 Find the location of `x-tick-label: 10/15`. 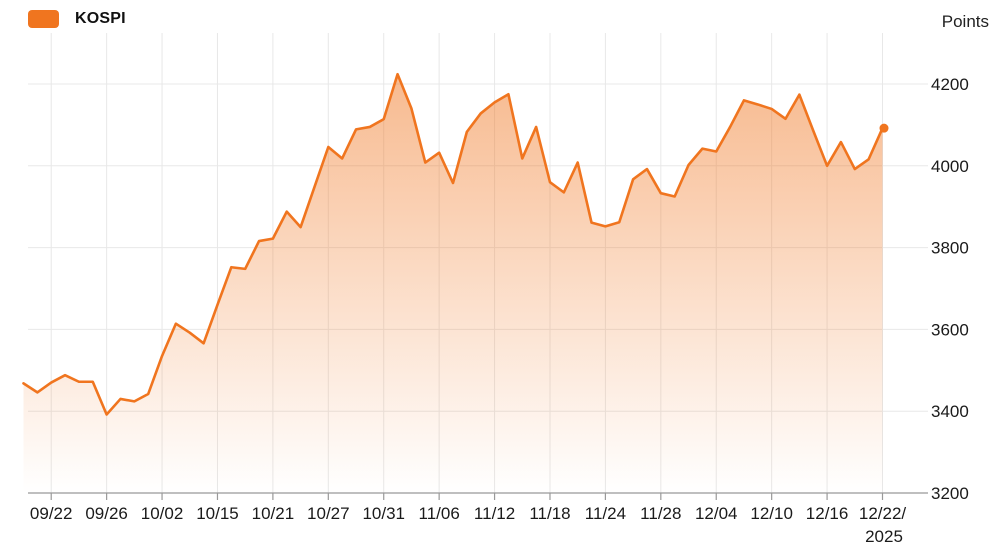

x-tick-label: 10/15 is located at coordinates (217, 513).